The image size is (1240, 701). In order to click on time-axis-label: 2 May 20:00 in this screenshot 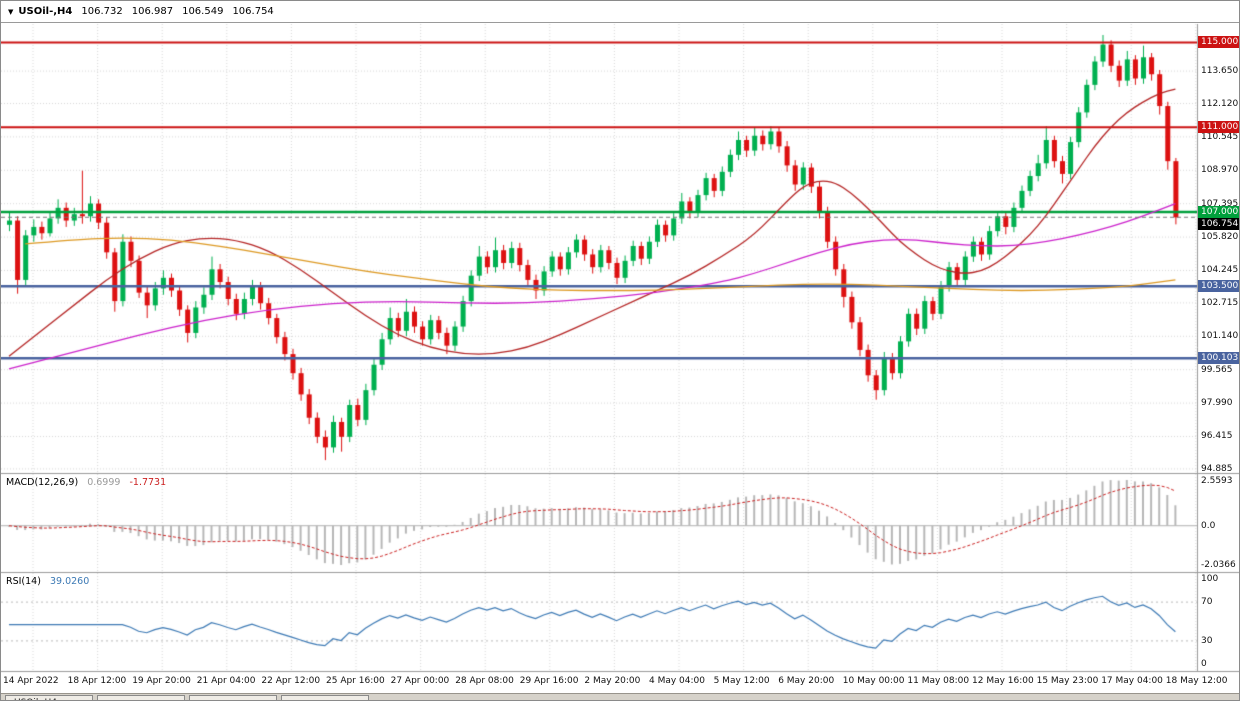, I will do `click(612, 681)`.